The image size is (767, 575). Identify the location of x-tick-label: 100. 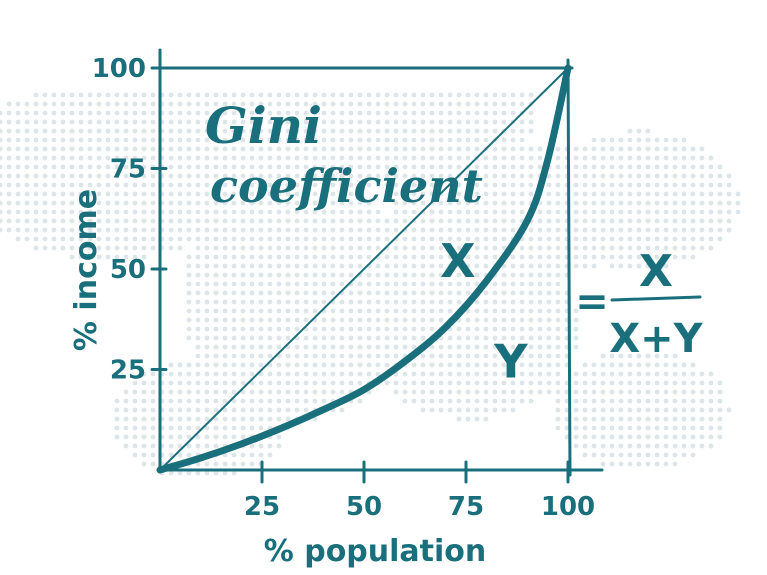
(568, 507).